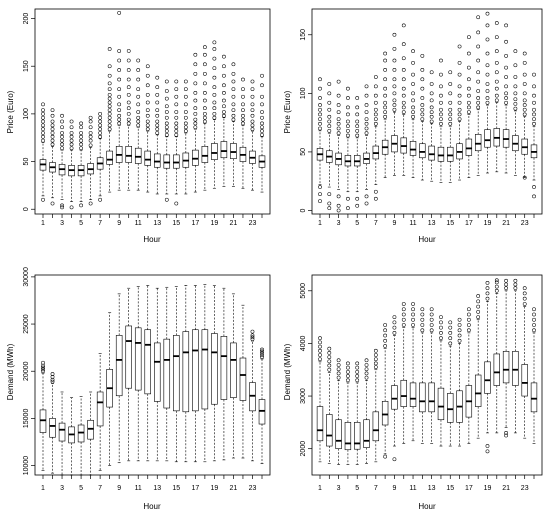 The image size is (550, 521). What do you see at coordinates (303, 210) in the screenshot?
I see `y-tick-label: 0` at bounding box center [303, 210].